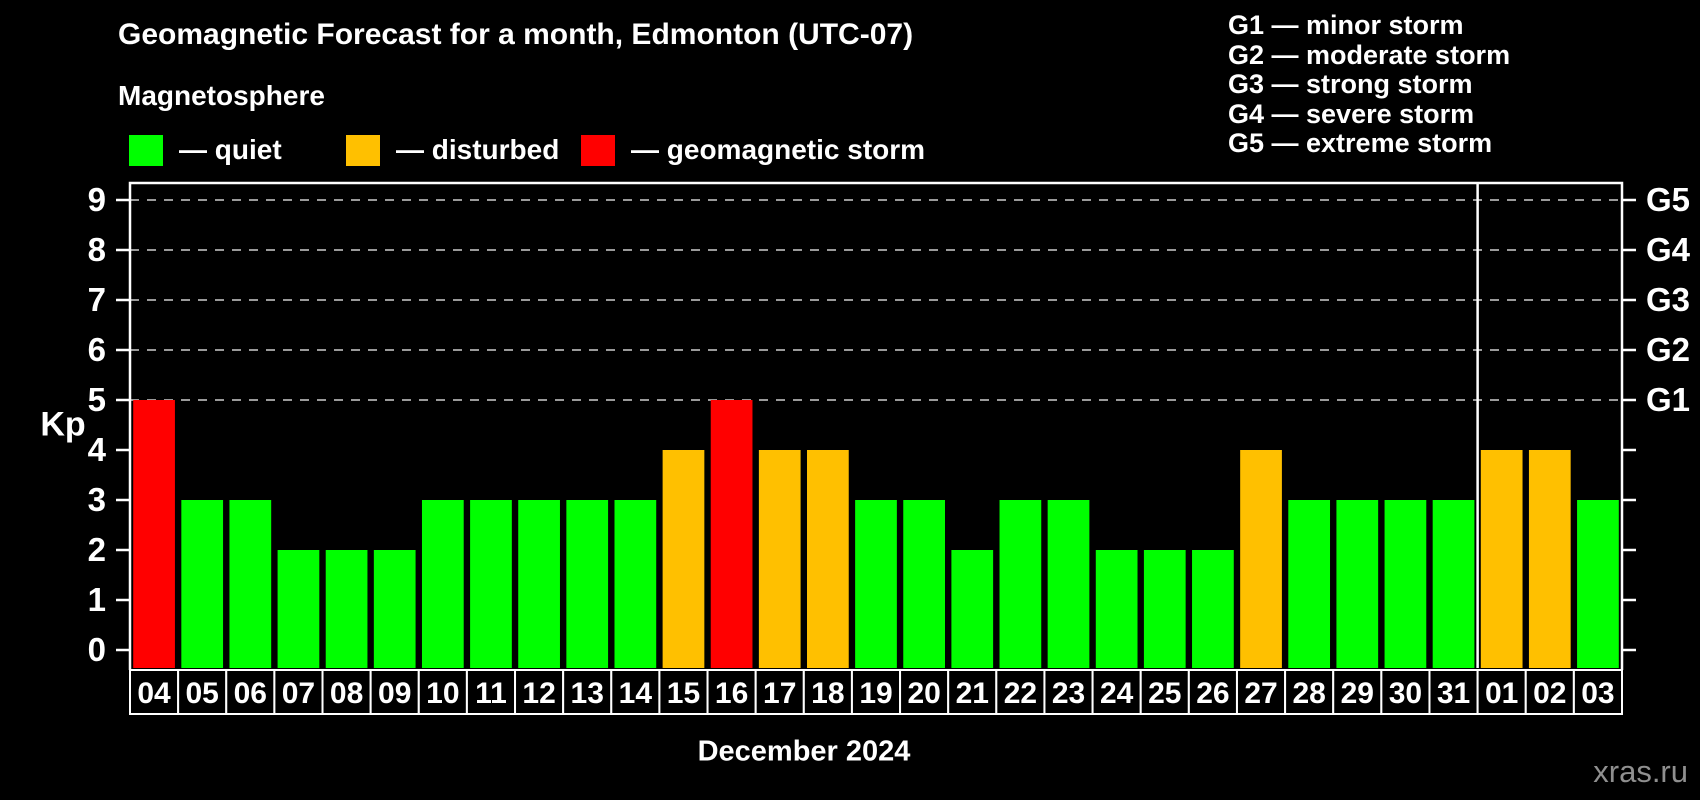 Image resolution: width=1700 pixels, height=800 pixels. Describe the element at coordinates (1668, 249) in the screenshot. I see `right-axis-label-g4: G4` at that location.